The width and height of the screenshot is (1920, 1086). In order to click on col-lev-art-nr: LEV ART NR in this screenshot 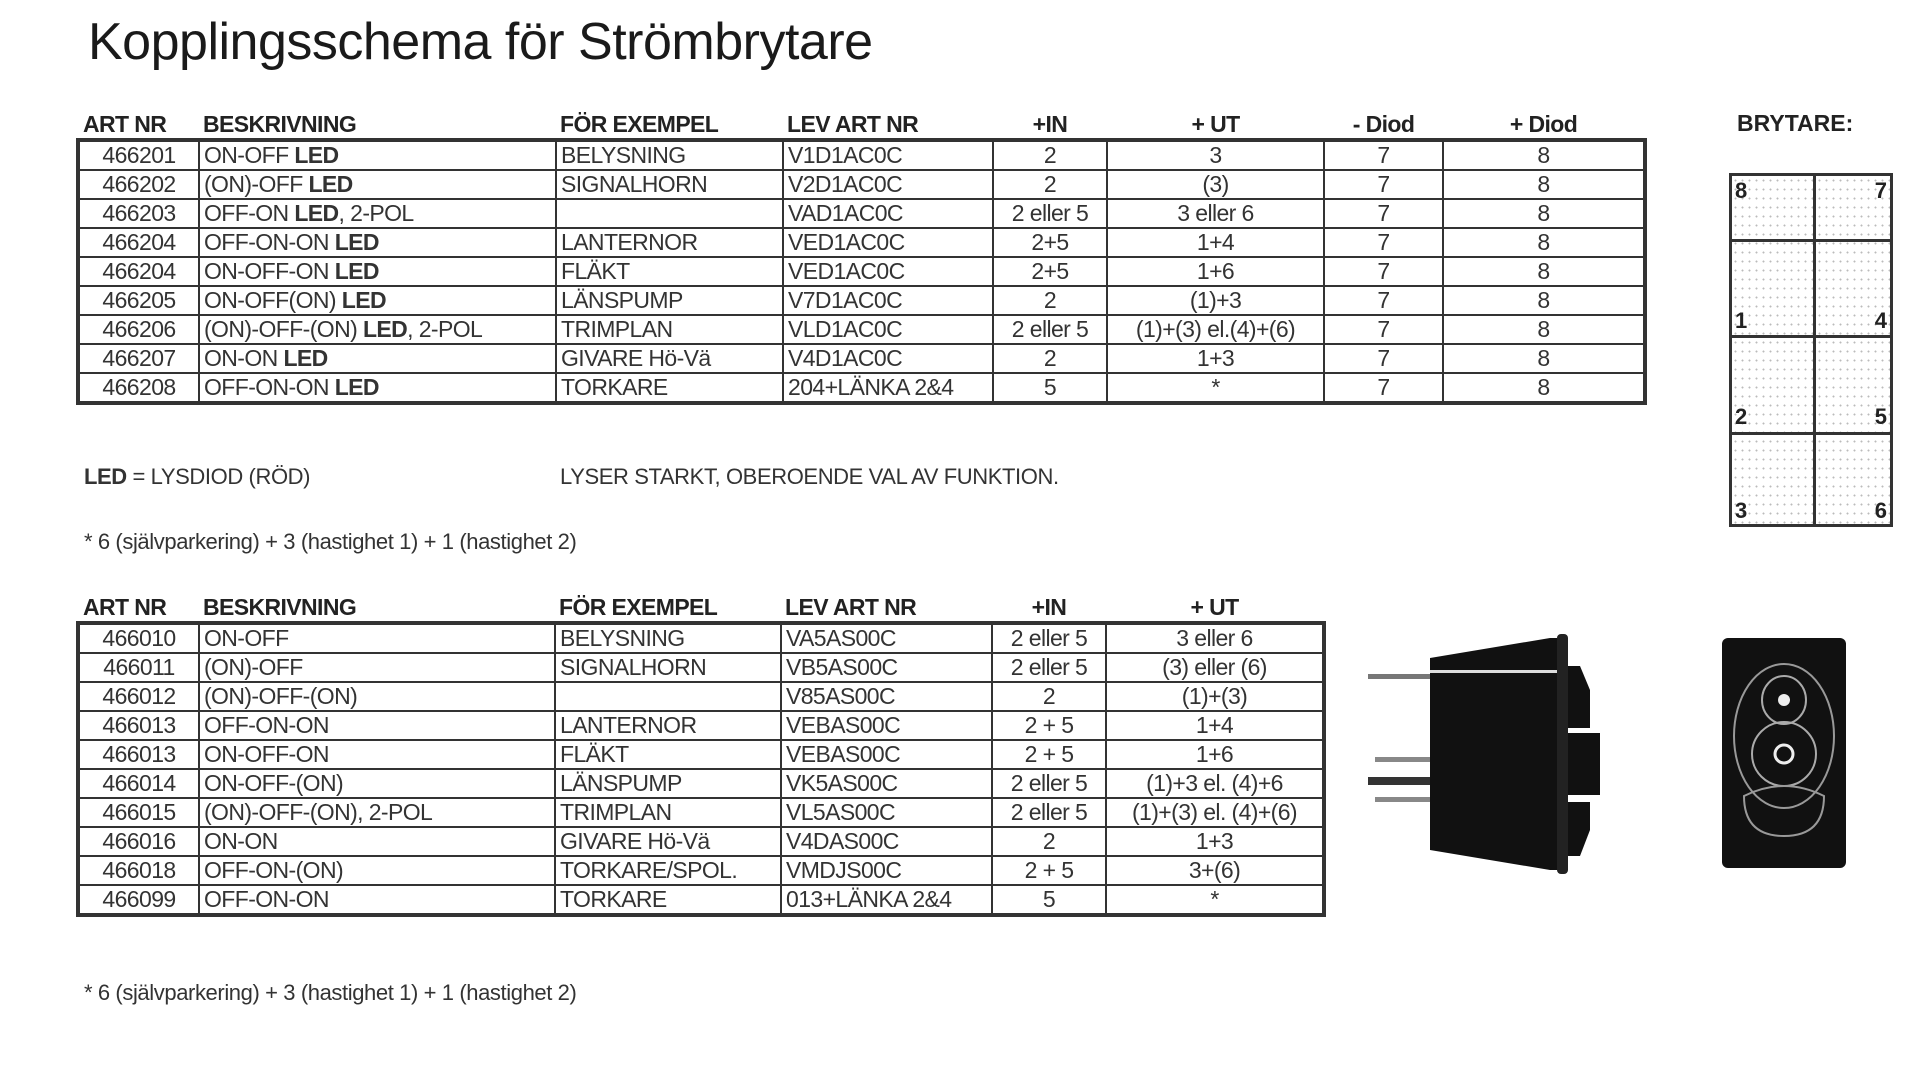, I will do `click(853, 124)`.